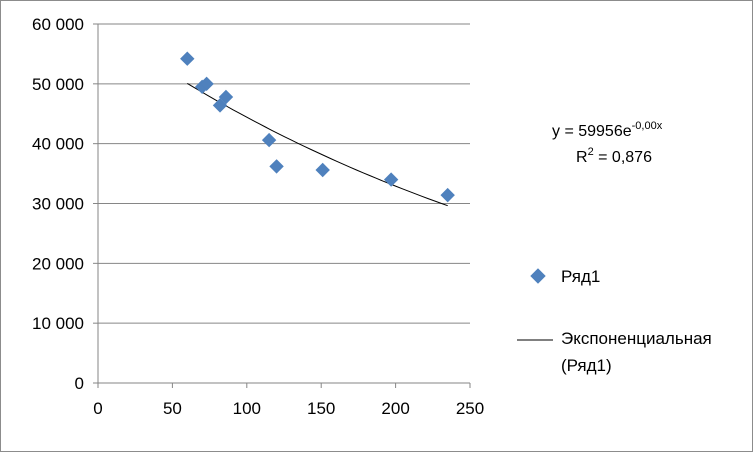 This screenshot has width=753, height=452. Describe the element at coordinates (607, 130) in the screenshot. I see `trend-equation: y = 59956e-0,00x` at that location.